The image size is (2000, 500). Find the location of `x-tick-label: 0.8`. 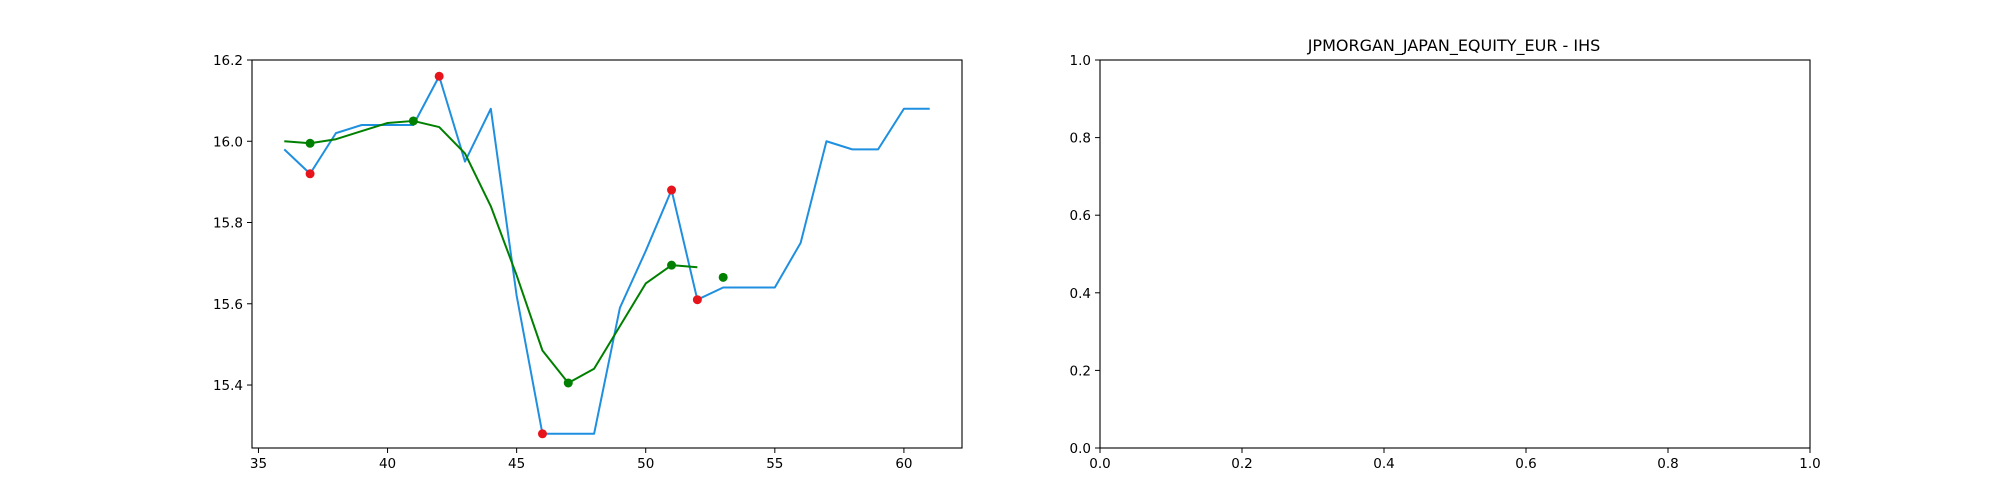

x-tick-label: 0.8 is located at coordinates (1667, 464).